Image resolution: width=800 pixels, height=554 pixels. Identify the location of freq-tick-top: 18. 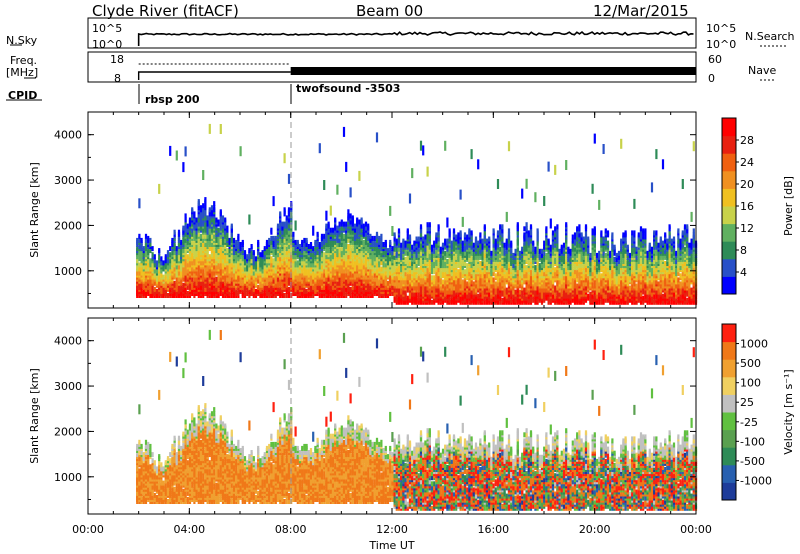
(117, 59).